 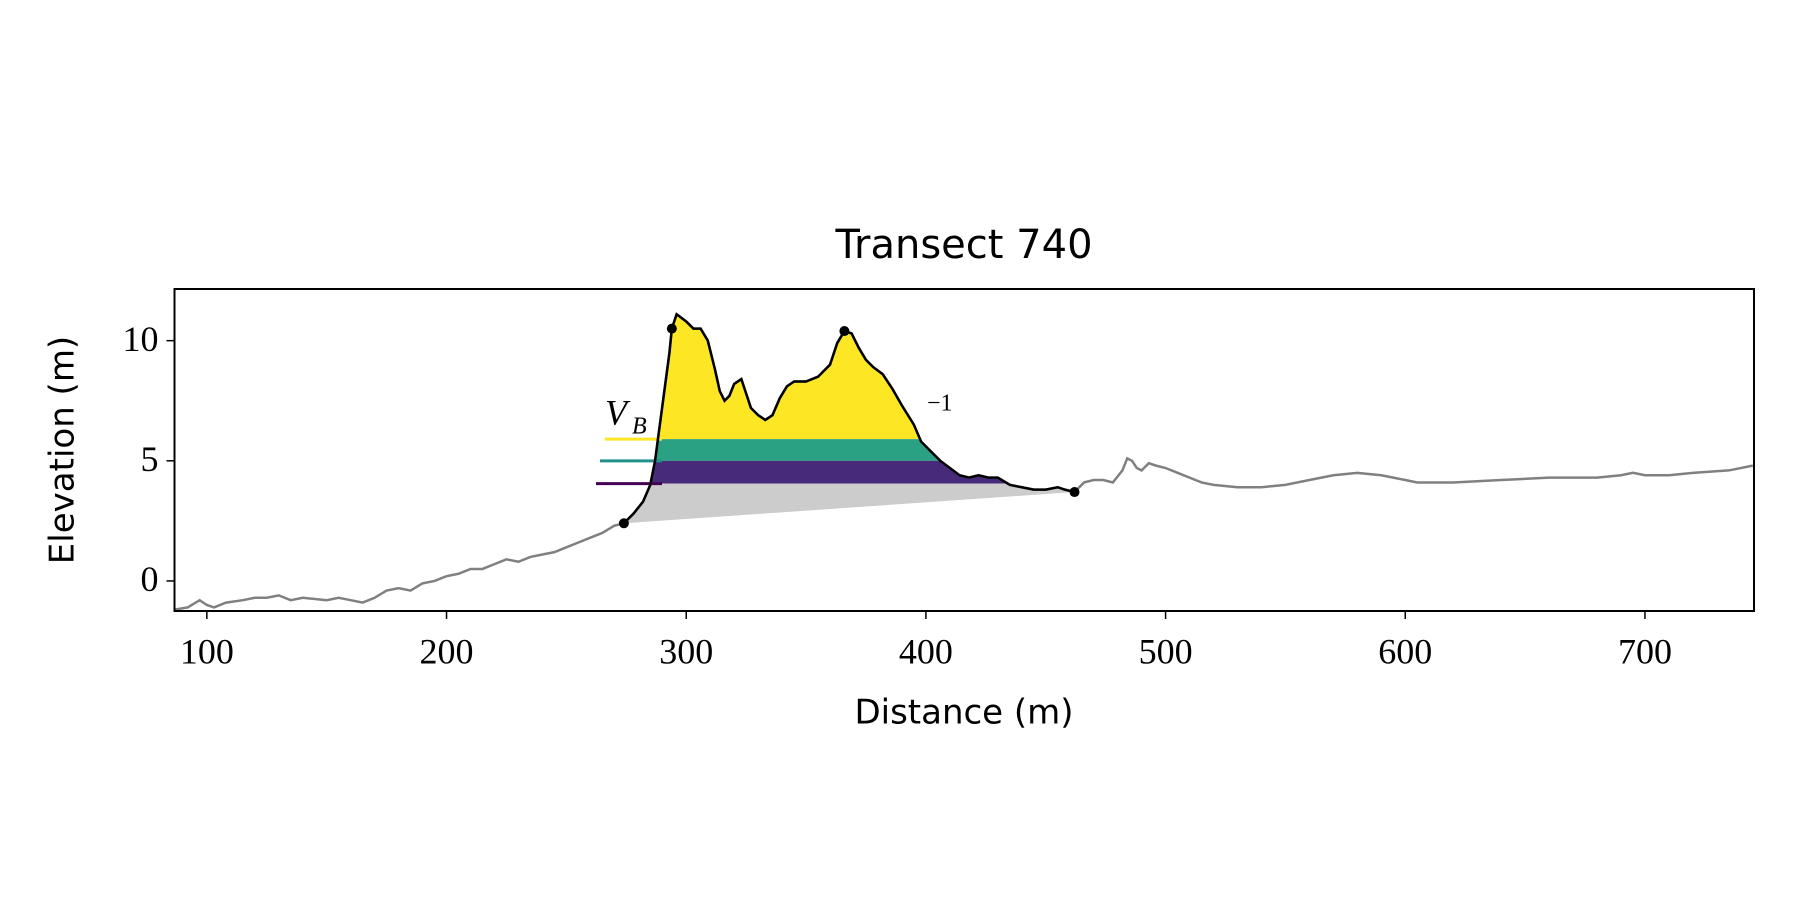 What do you see at coordinates (963, 713) in the screenshot?
I see `x-axis-label: Distance (m)` at bounding box center [963, 713].